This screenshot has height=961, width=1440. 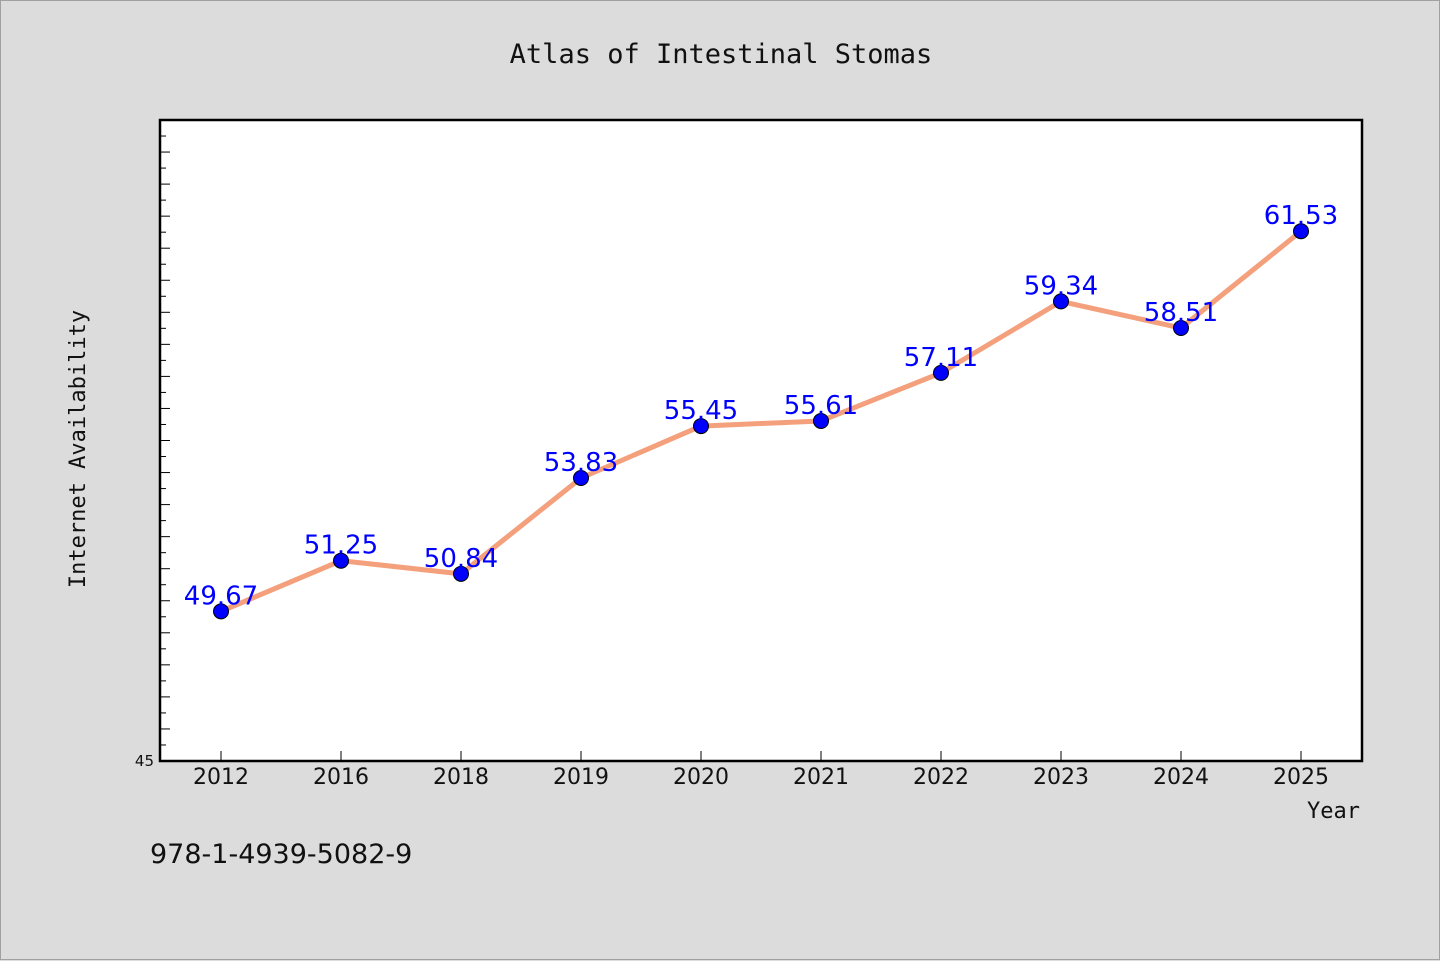 I want to click on data-label: 55.45, so click(x=701, y=411).